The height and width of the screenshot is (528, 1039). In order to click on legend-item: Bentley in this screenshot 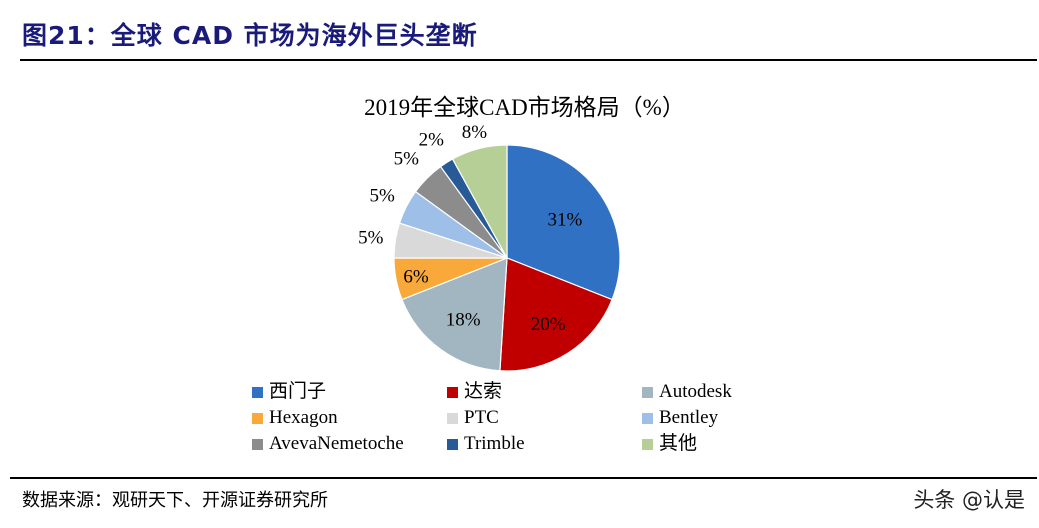, I will do `click(702, 418)`.